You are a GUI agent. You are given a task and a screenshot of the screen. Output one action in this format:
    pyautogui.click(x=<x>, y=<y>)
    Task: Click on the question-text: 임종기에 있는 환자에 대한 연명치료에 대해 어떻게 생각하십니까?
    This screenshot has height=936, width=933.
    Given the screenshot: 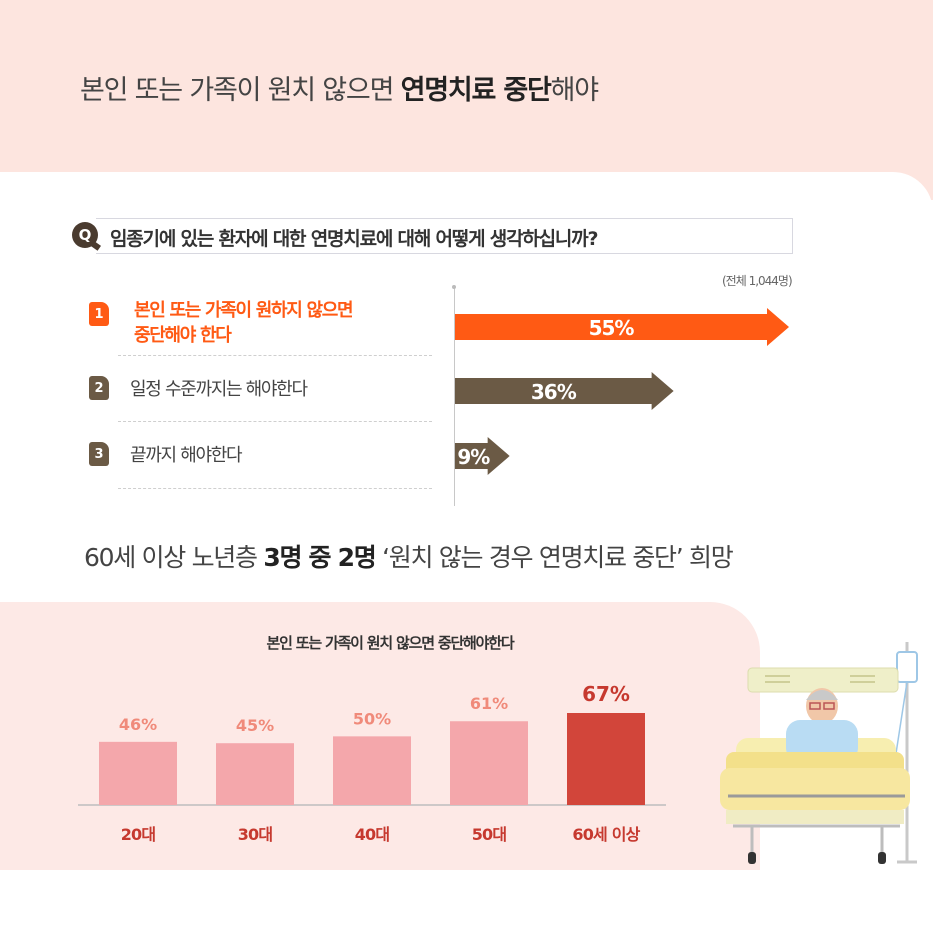 What is the action you would take?
    pyautogui.click(x=354, y=239)
    